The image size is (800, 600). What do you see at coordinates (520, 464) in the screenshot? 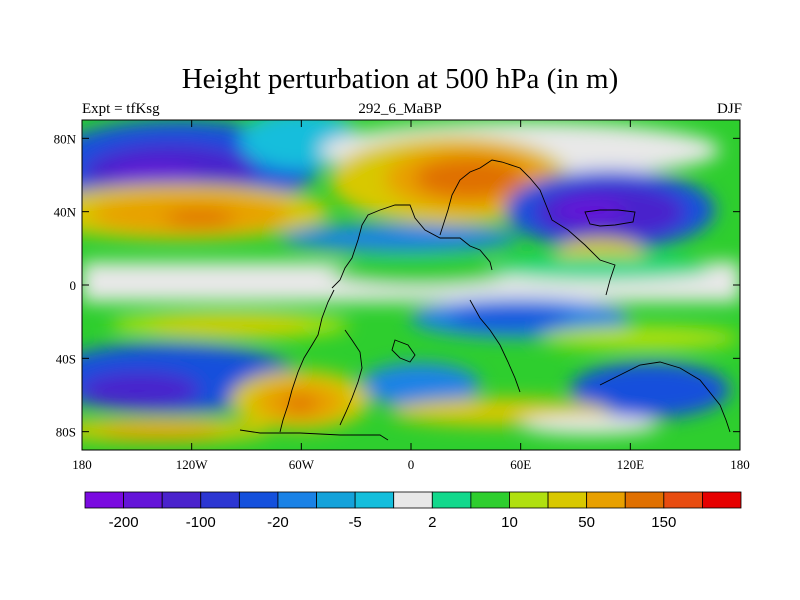
I see `x-tick-label: 60E` at bounding box center [520, 464].